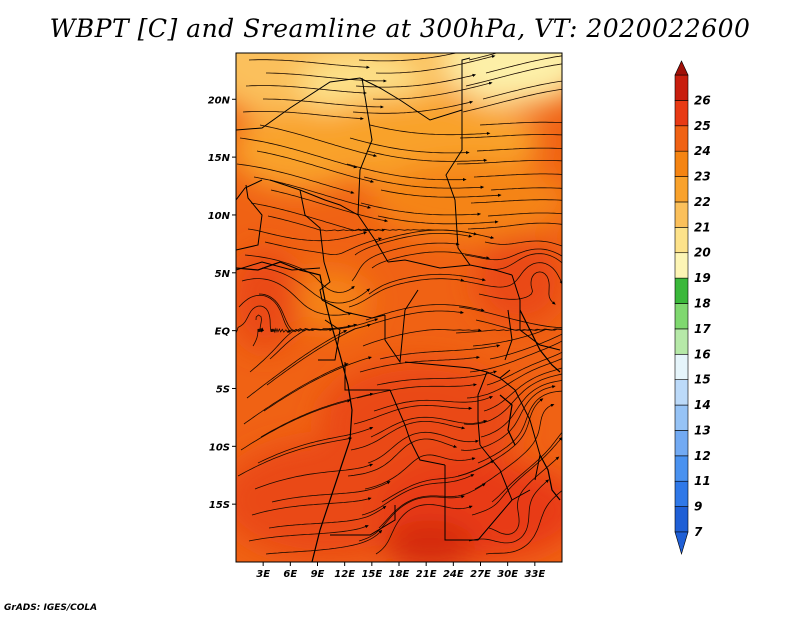 This screenshot has height=618, width=800. Describe the element at coordinates (702, 202) in the screenshot. I see `colorbar-label: 22` at that location.